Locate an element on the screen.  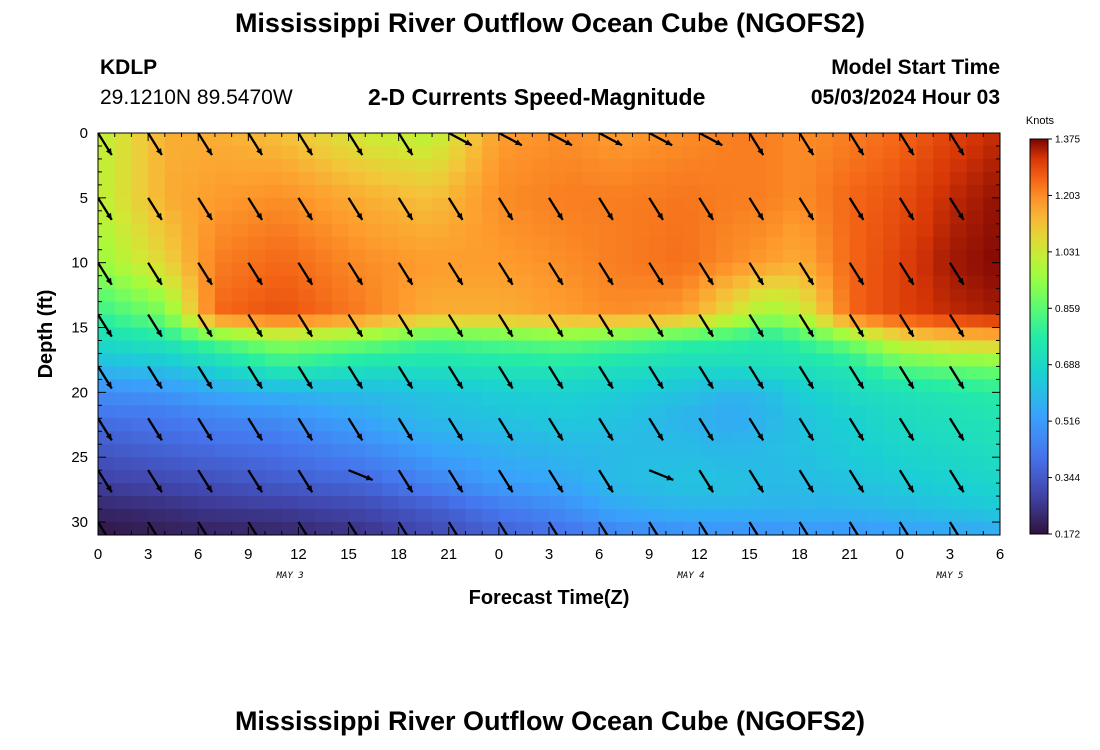
y-tick-label: 30 is located at coordinates (79, 522).